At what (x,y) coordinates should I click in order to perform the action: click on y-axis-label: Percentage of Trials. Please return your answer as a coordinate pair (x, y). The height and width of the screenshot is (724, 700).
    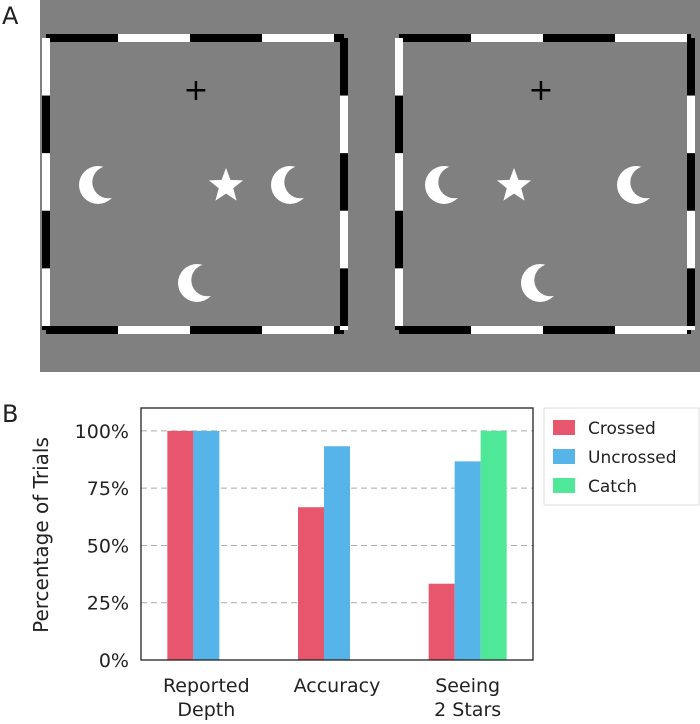
    Looking at the image, I should click on (41, 535).